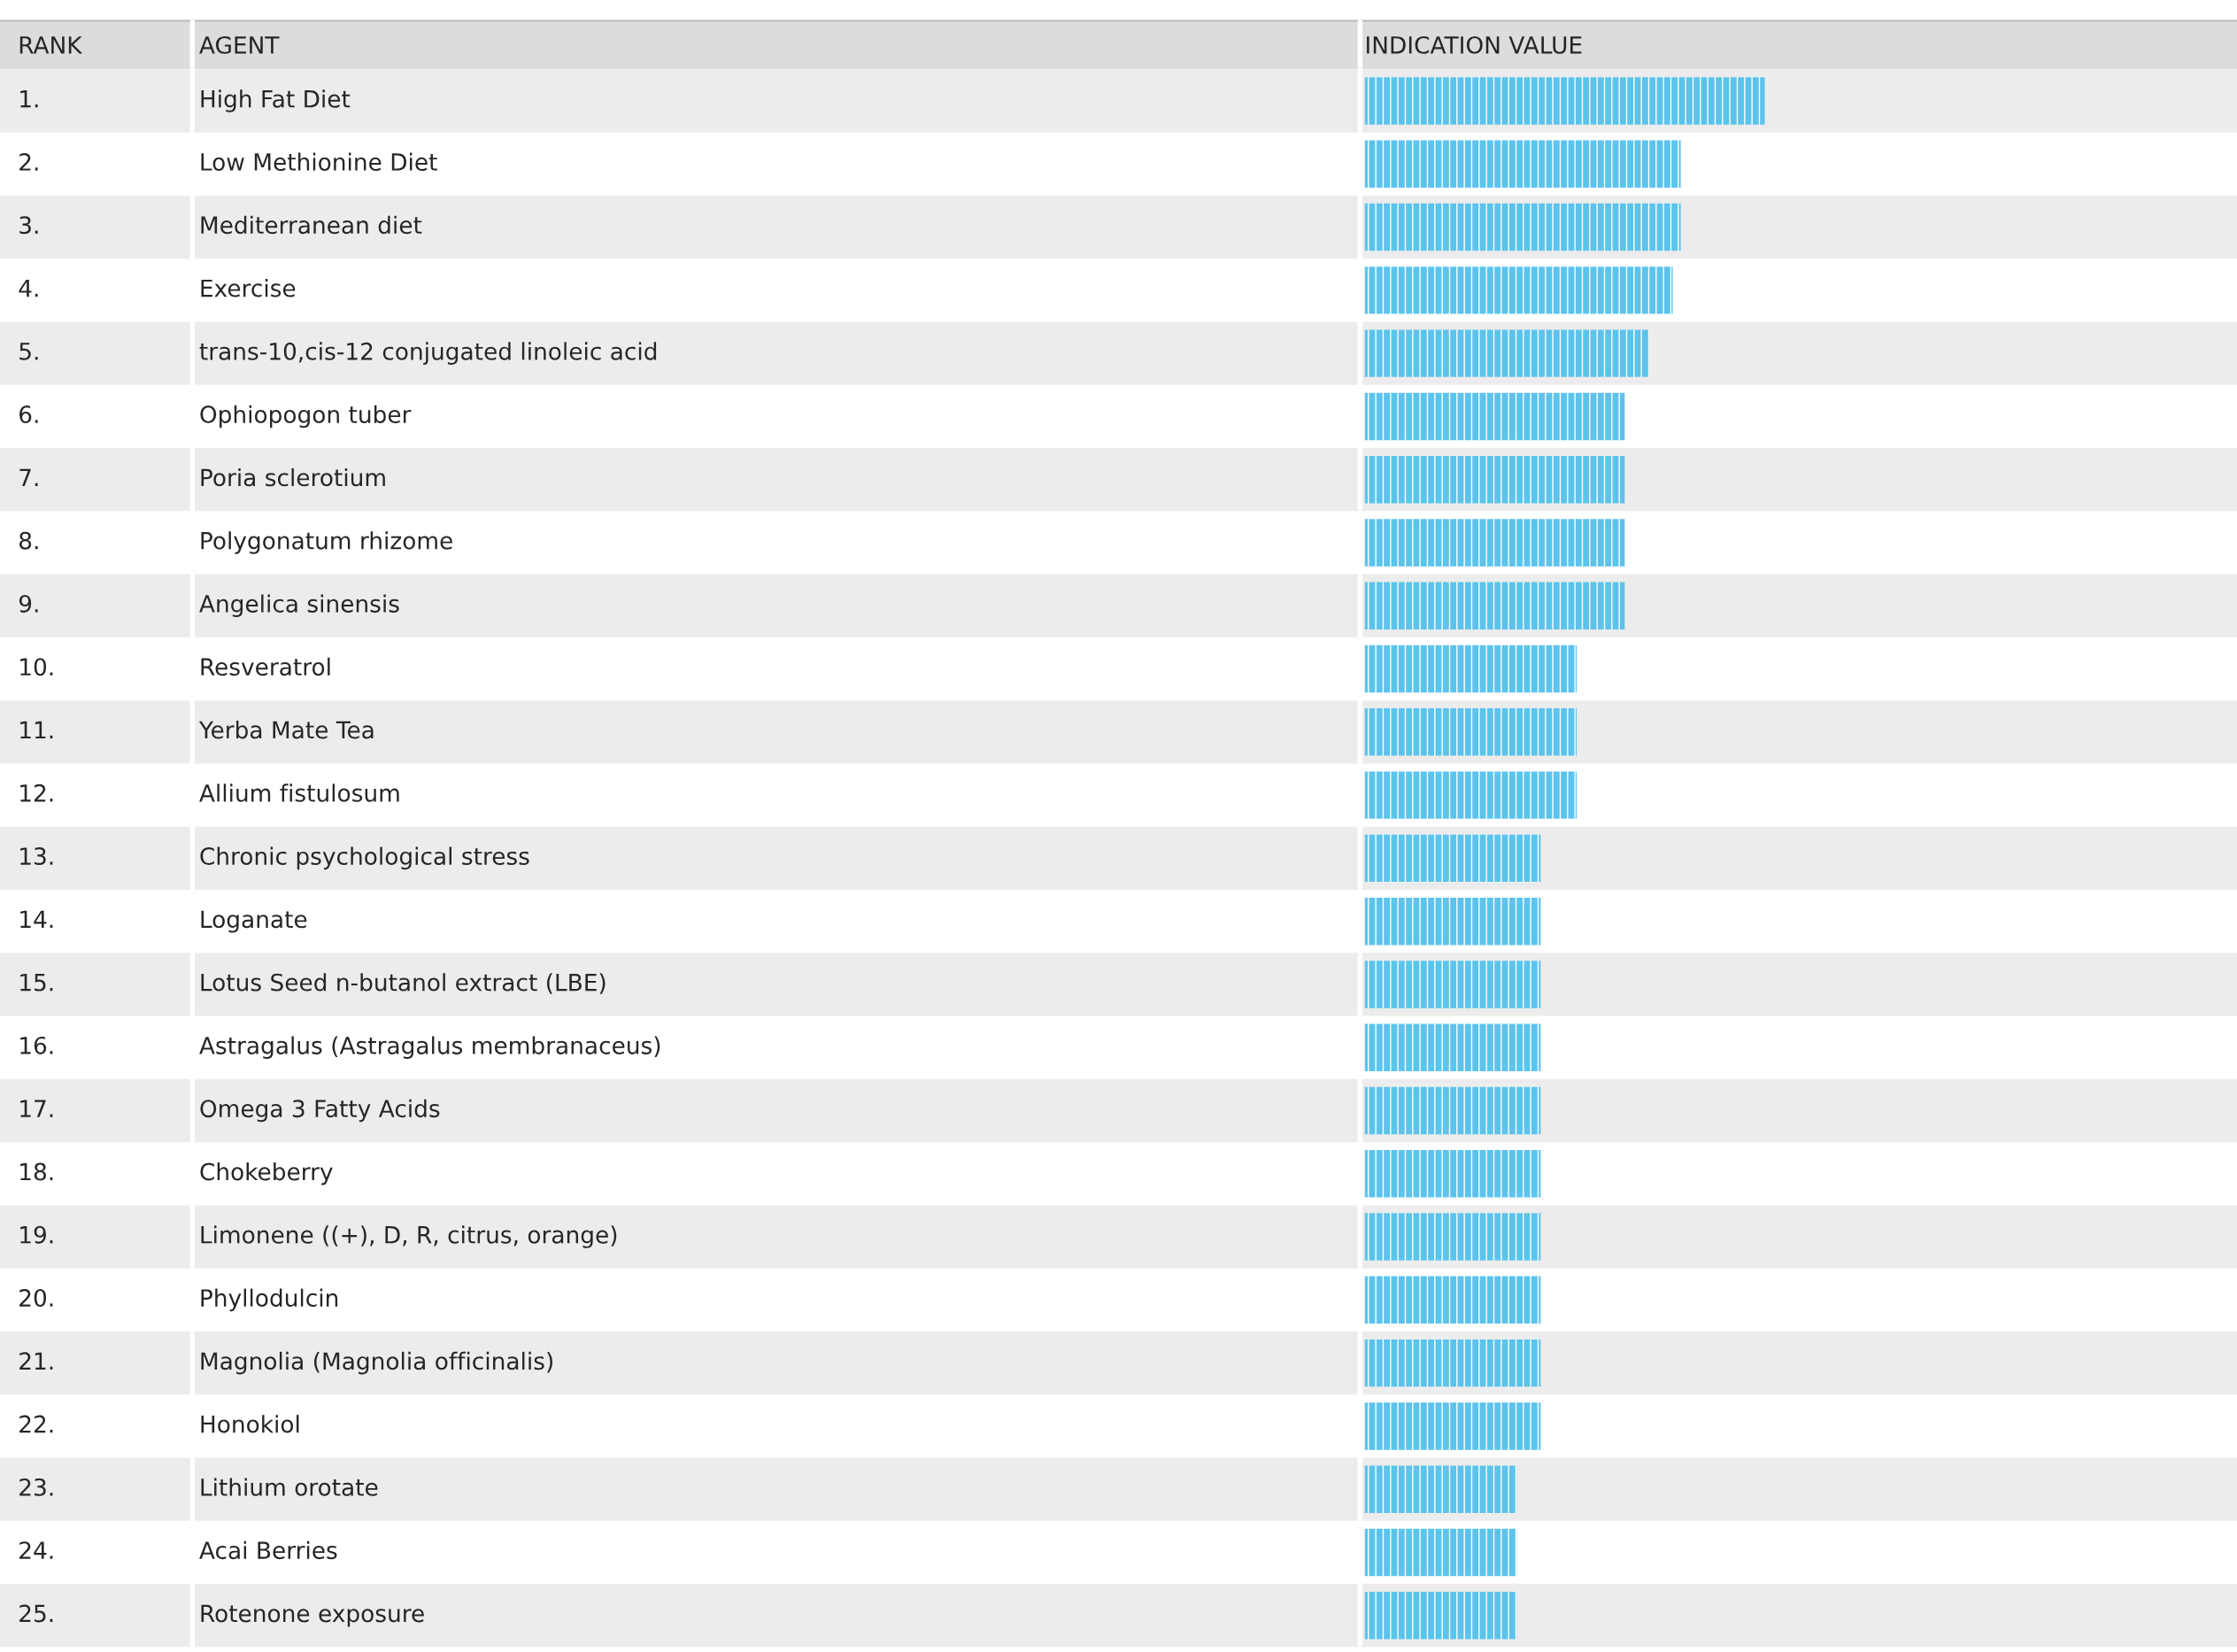 Image resolution: width=2237 pixels, height=1652 pixels. What do you see at coordinates (250, 1424) in the screenshot?
I see `y-tick-label: Honokiol` at bounding box center [250, 1424].